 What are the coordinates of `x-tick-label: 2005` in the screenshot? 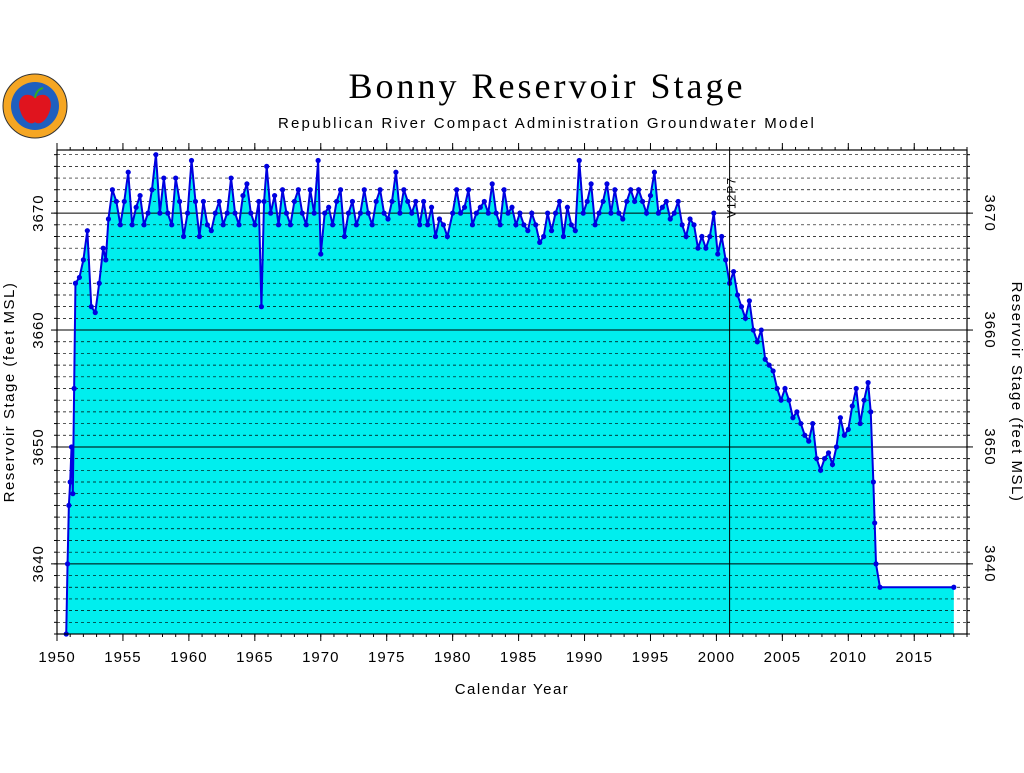 It's located at (782, 657).